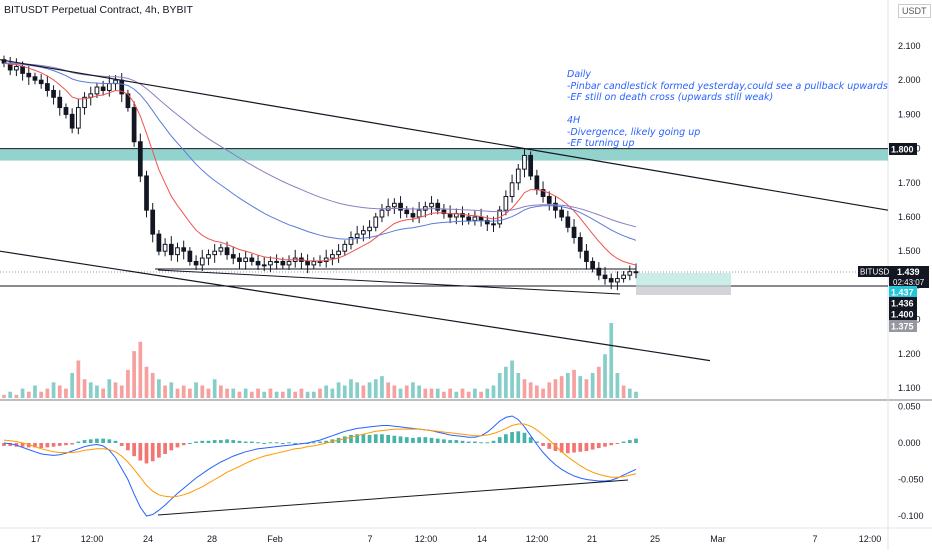 This screenshot has height=553, width=932. Describe the element at coordinates (903, 326) in the screenshot. I see `grey-price-label-bg` at that location.